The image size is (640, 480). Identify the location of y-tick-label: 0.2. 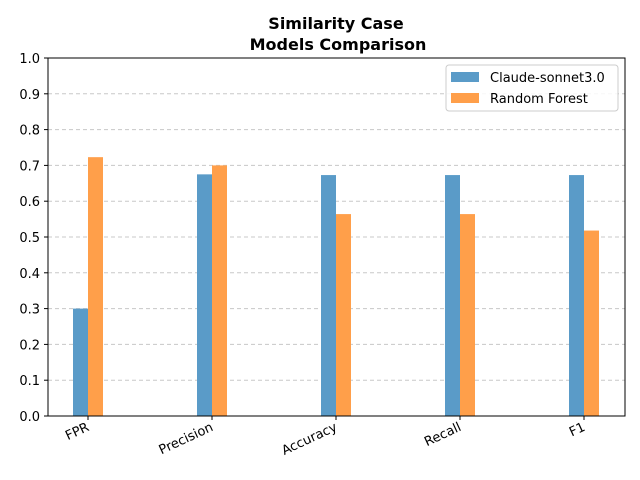
(29, 345).